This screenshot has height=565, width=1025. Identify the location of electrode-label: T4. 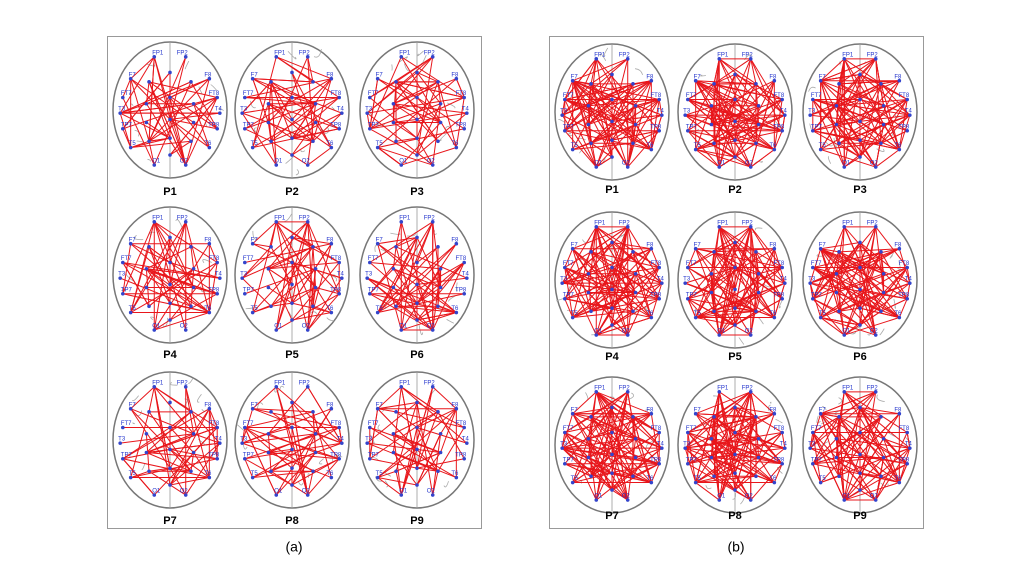
(341, 440).